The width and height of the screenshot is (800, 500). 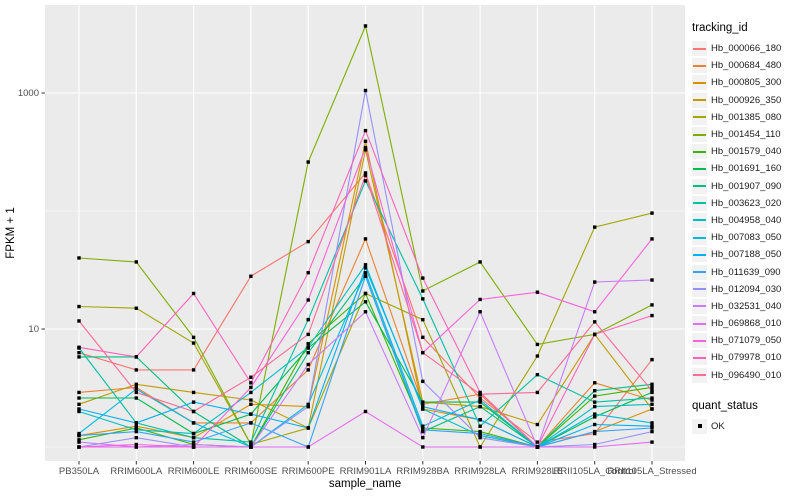 I want to click on x-tick-label: RRIM928BA, so click(x=422, y=471).